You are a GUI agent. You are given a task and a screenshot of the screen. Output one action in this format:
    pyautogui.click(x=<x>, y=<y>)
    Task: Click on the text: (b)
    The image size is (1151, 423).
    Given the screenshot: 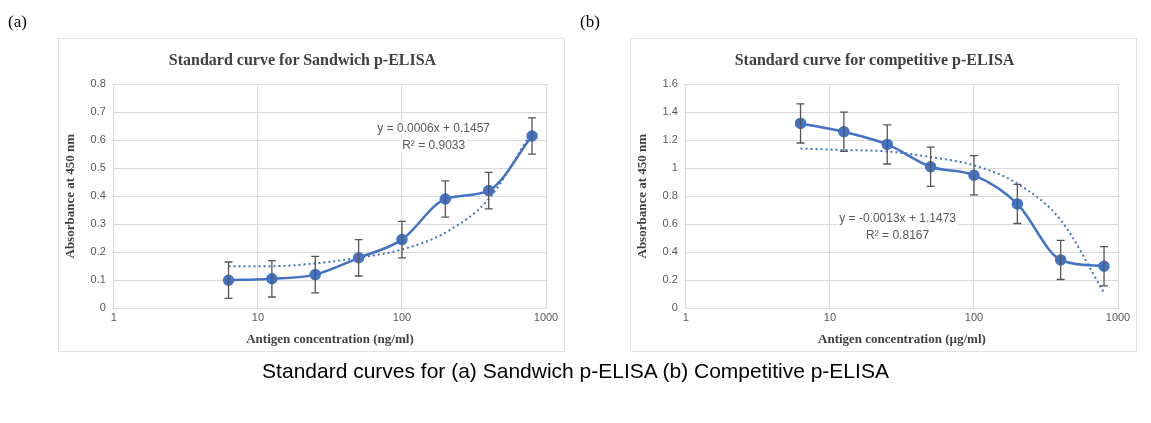 What is the action you would take?
    pyautogui.click(x=590, y=22)
    